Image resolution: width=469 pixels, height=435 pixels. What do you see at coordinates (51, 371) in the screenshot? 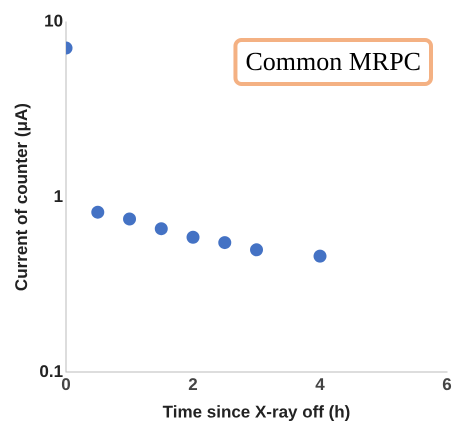
I see `y-tick-label: 0.1` at bounding box center [51, 371].